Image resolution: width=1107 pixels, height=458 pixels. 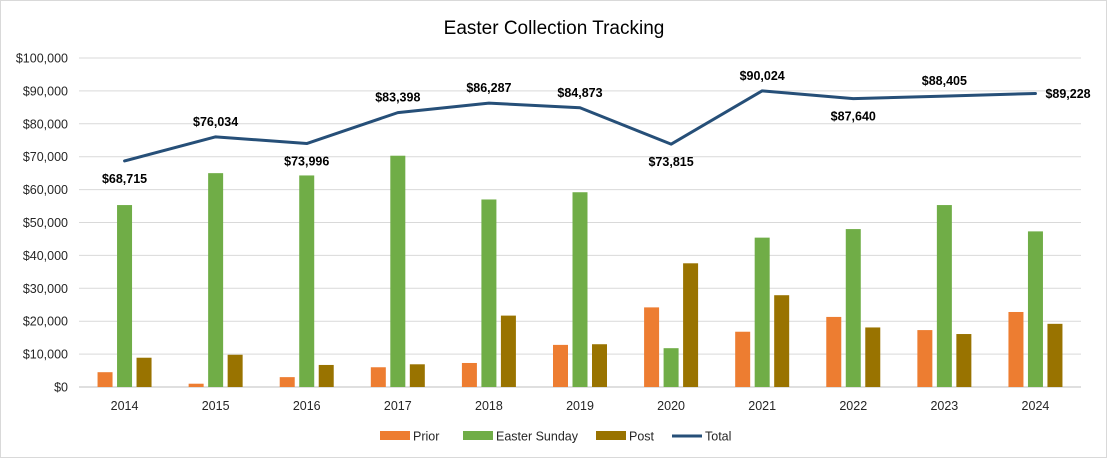 I want to click on y-tick-label: $60,000, so click(x=45, y=190).